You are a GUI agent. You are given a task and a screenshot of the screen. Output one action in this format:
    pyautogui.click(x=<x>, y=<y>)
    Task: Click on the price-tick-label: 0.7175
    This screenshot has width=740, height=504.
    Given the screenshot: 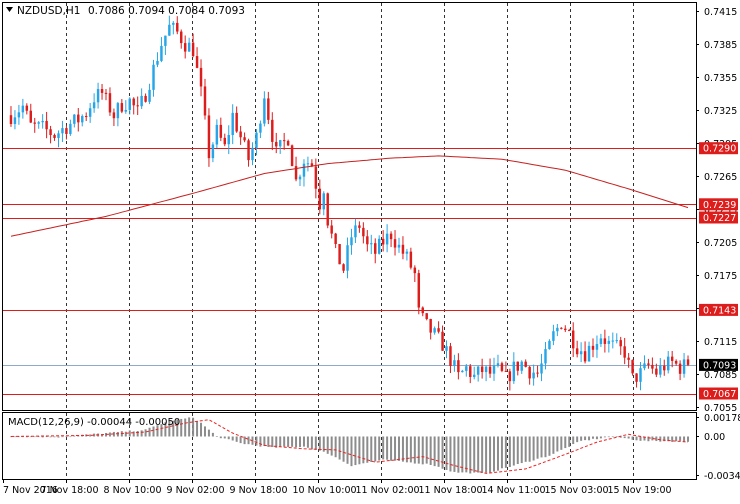 What is the action you would take?
    pyautogui.click(x=720, y=276)
    